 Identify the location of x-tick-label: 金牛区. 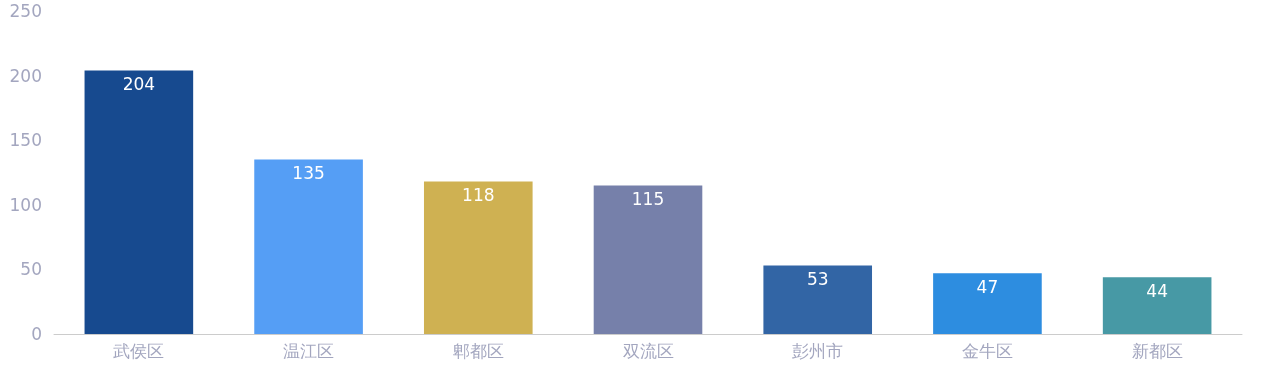
(987, 350).